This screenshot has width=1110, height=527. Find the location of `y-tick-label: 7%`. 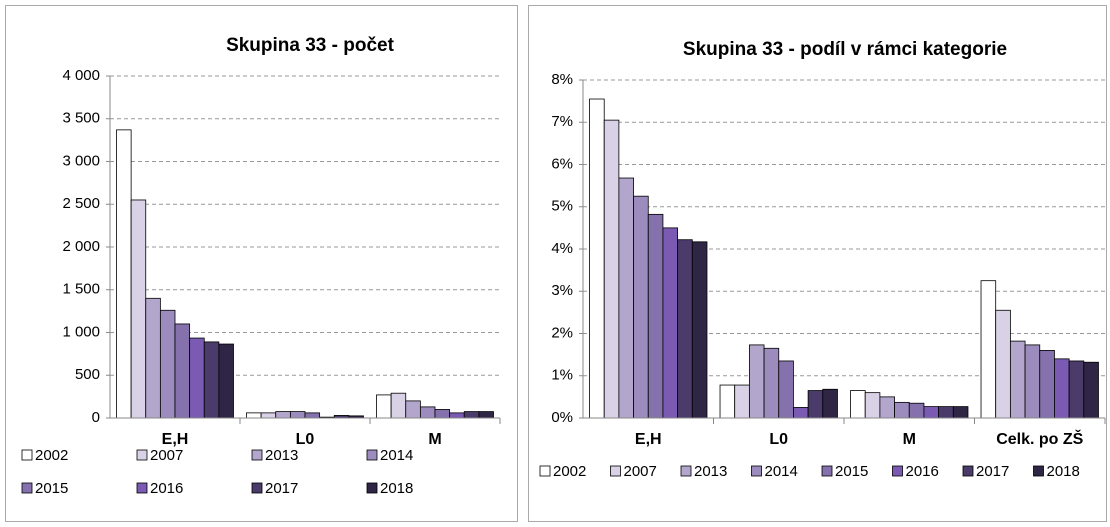

y-tick-label: 7% is located at coordinates (562, 121).